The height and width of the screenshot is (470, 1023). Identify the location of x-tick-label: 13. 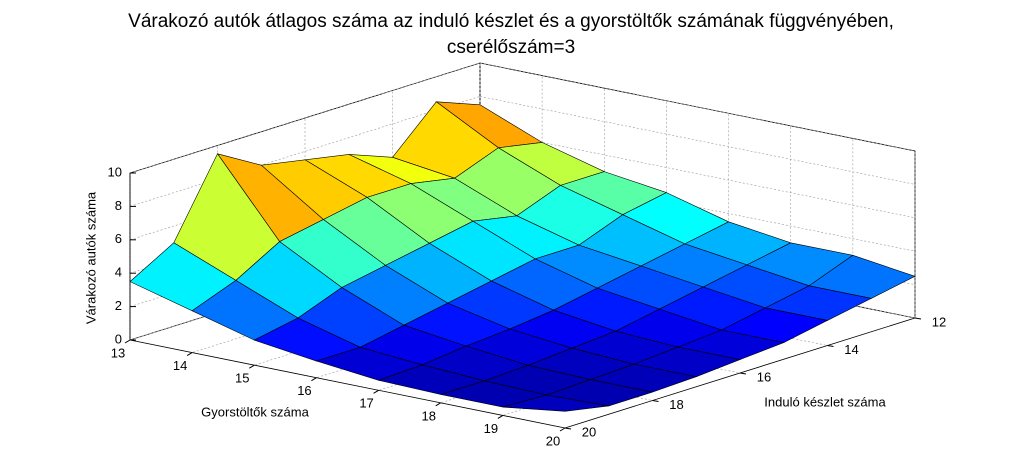
(118, 352).